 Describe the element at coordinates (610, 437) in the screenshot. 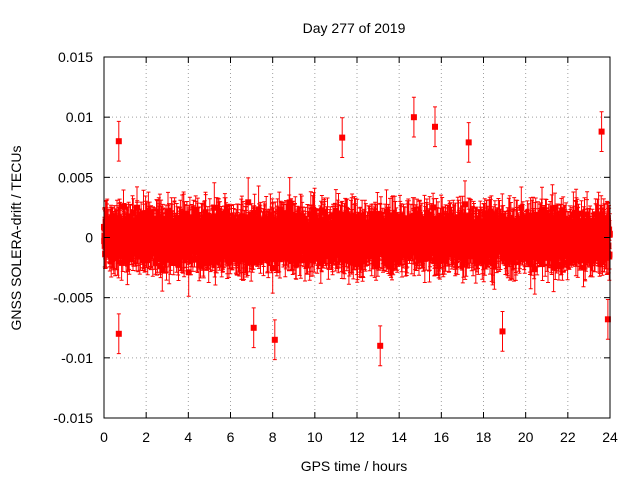

I see `x-tick-label: 24` at that location.